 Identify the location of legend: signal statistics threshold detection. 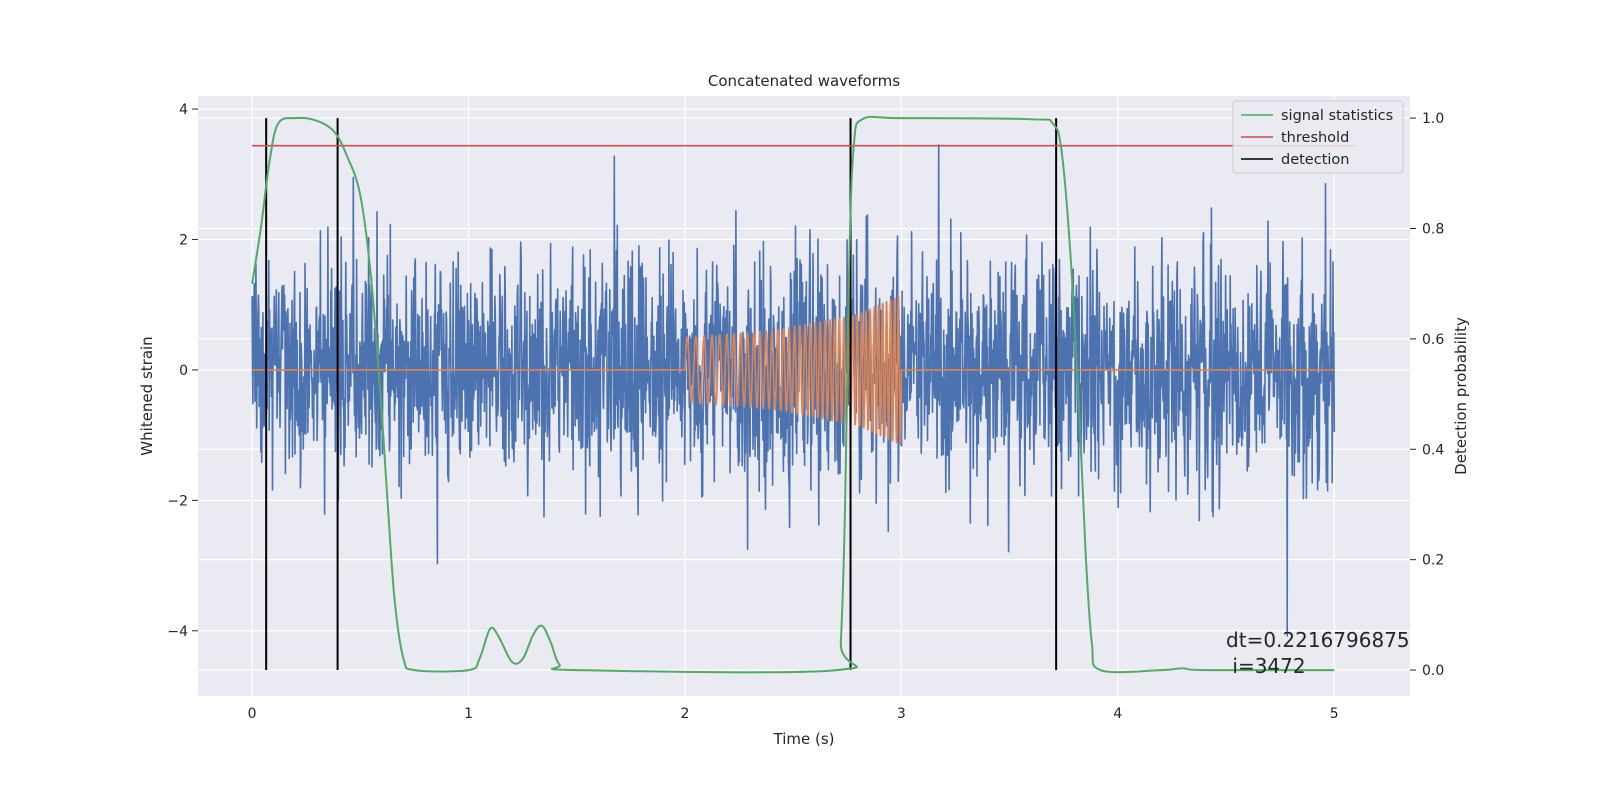
(1318, 137).